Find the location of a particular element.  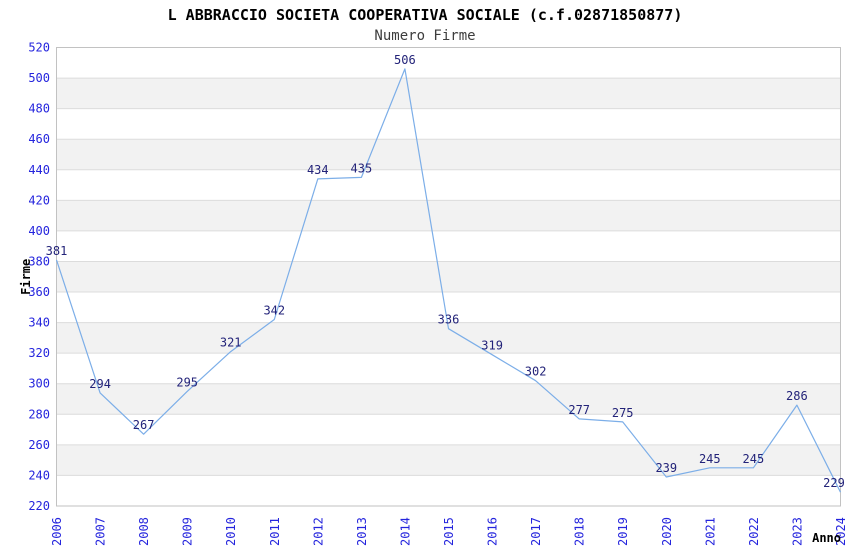

y-tick-label: 480 is located at coordinates (39, 109).